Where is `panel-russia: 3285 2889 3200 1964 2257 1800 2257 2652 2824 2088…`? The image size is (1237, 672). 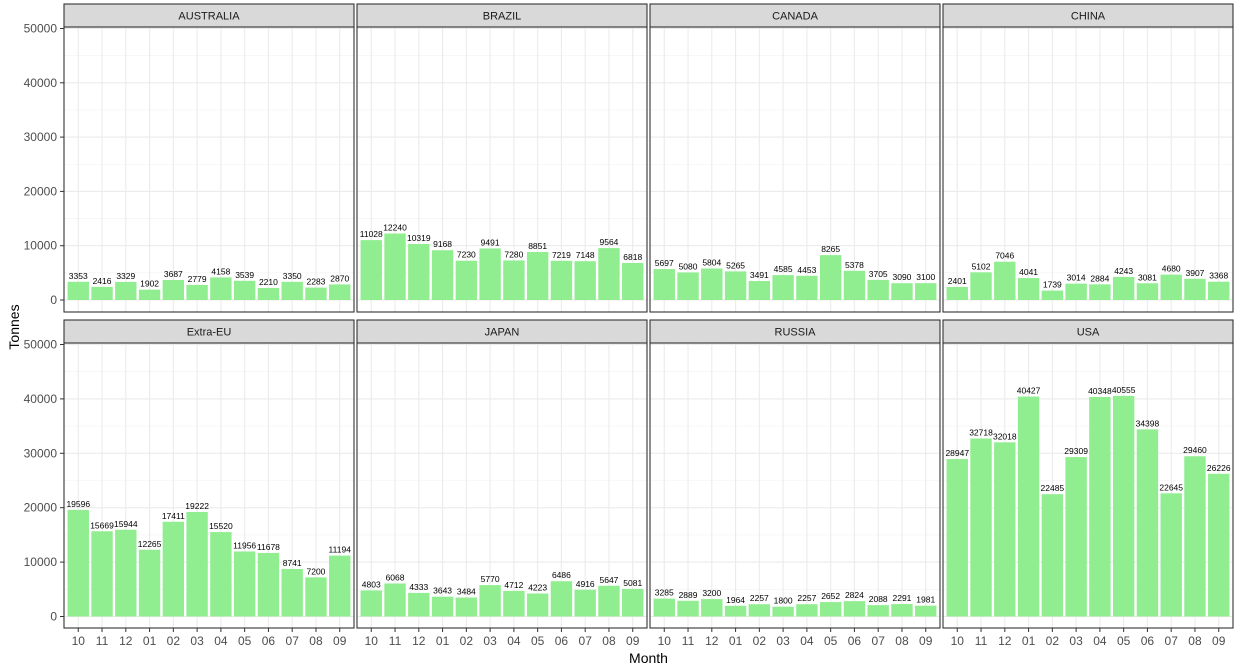
panel-russia: 3285 2889 3200 1964 2257 1800 2257 2652 2824 2088… is located at coordinates (795, 483).